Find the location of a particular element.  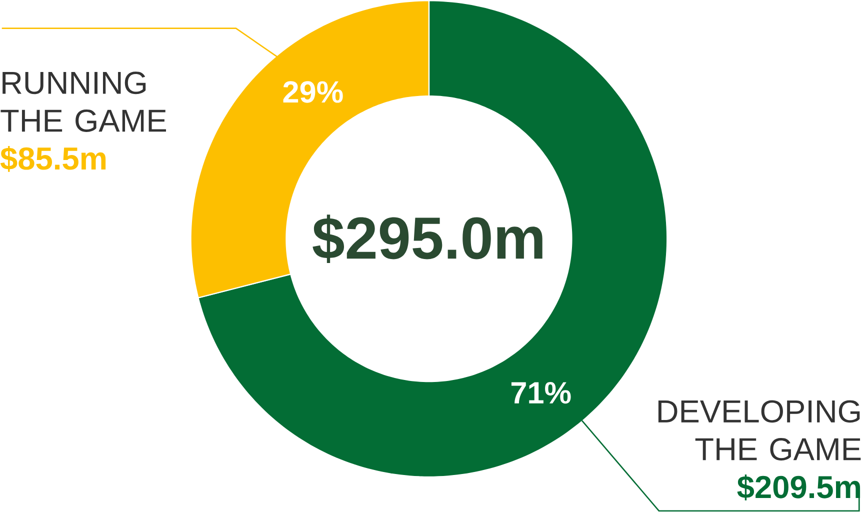

text: $295.0m is located at coordinates (427, 239).